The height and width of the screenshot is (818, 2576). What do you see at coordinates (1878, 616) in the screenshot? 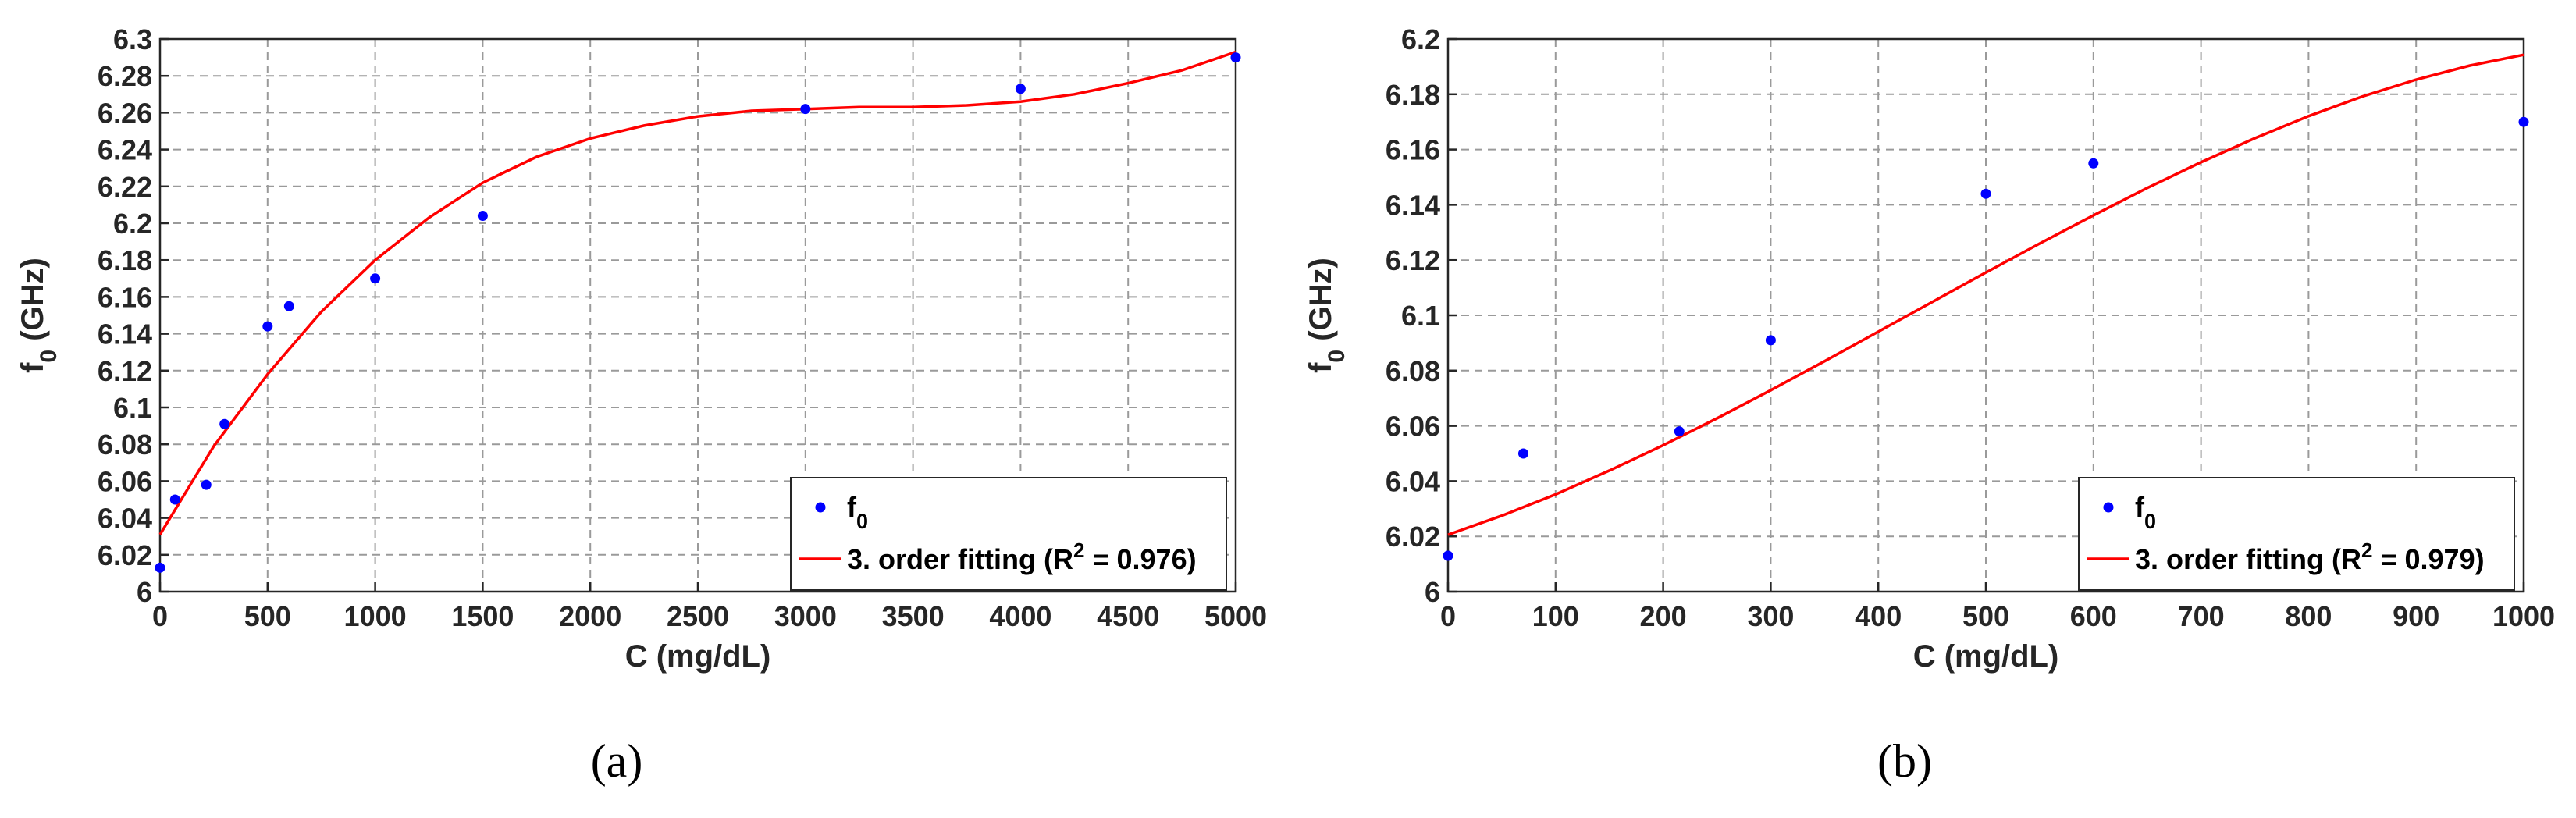
I see `x-tick-label: 400` at bounding box center [1878, 616].